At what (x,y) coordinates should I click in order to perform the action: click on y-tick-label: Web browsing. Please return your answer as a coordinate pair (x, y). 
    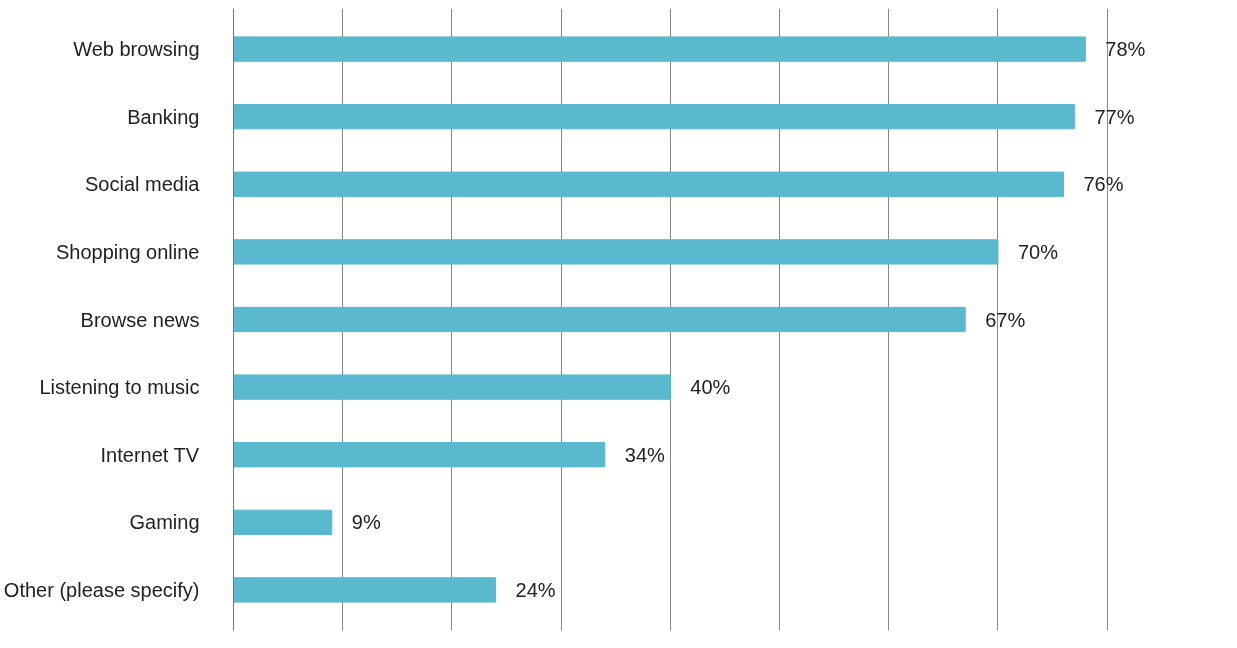
    Looking at the image, I should click on (136, 49).